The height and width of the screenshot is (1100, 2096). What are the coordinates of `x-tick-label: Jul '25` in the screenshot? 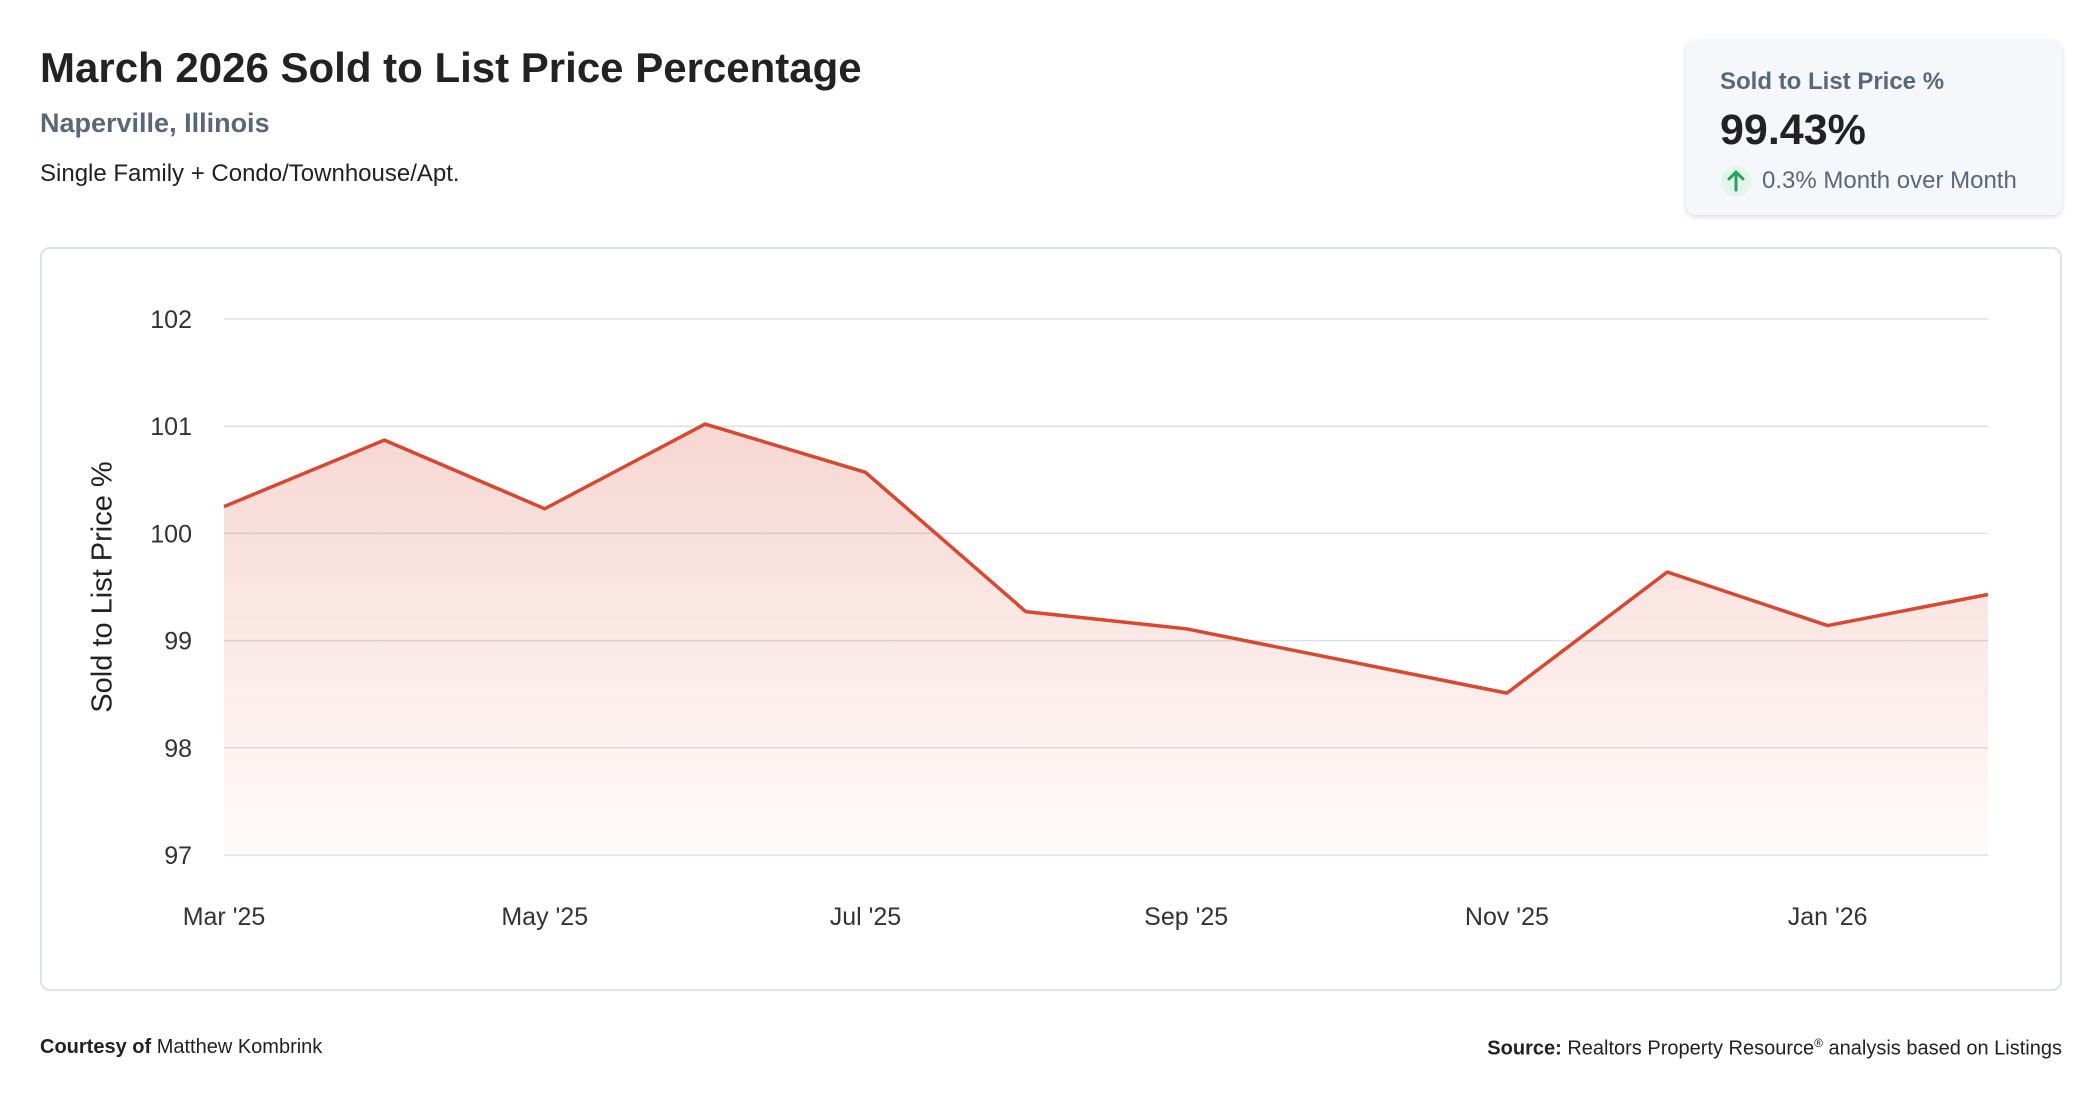 It's located at (865, 917).